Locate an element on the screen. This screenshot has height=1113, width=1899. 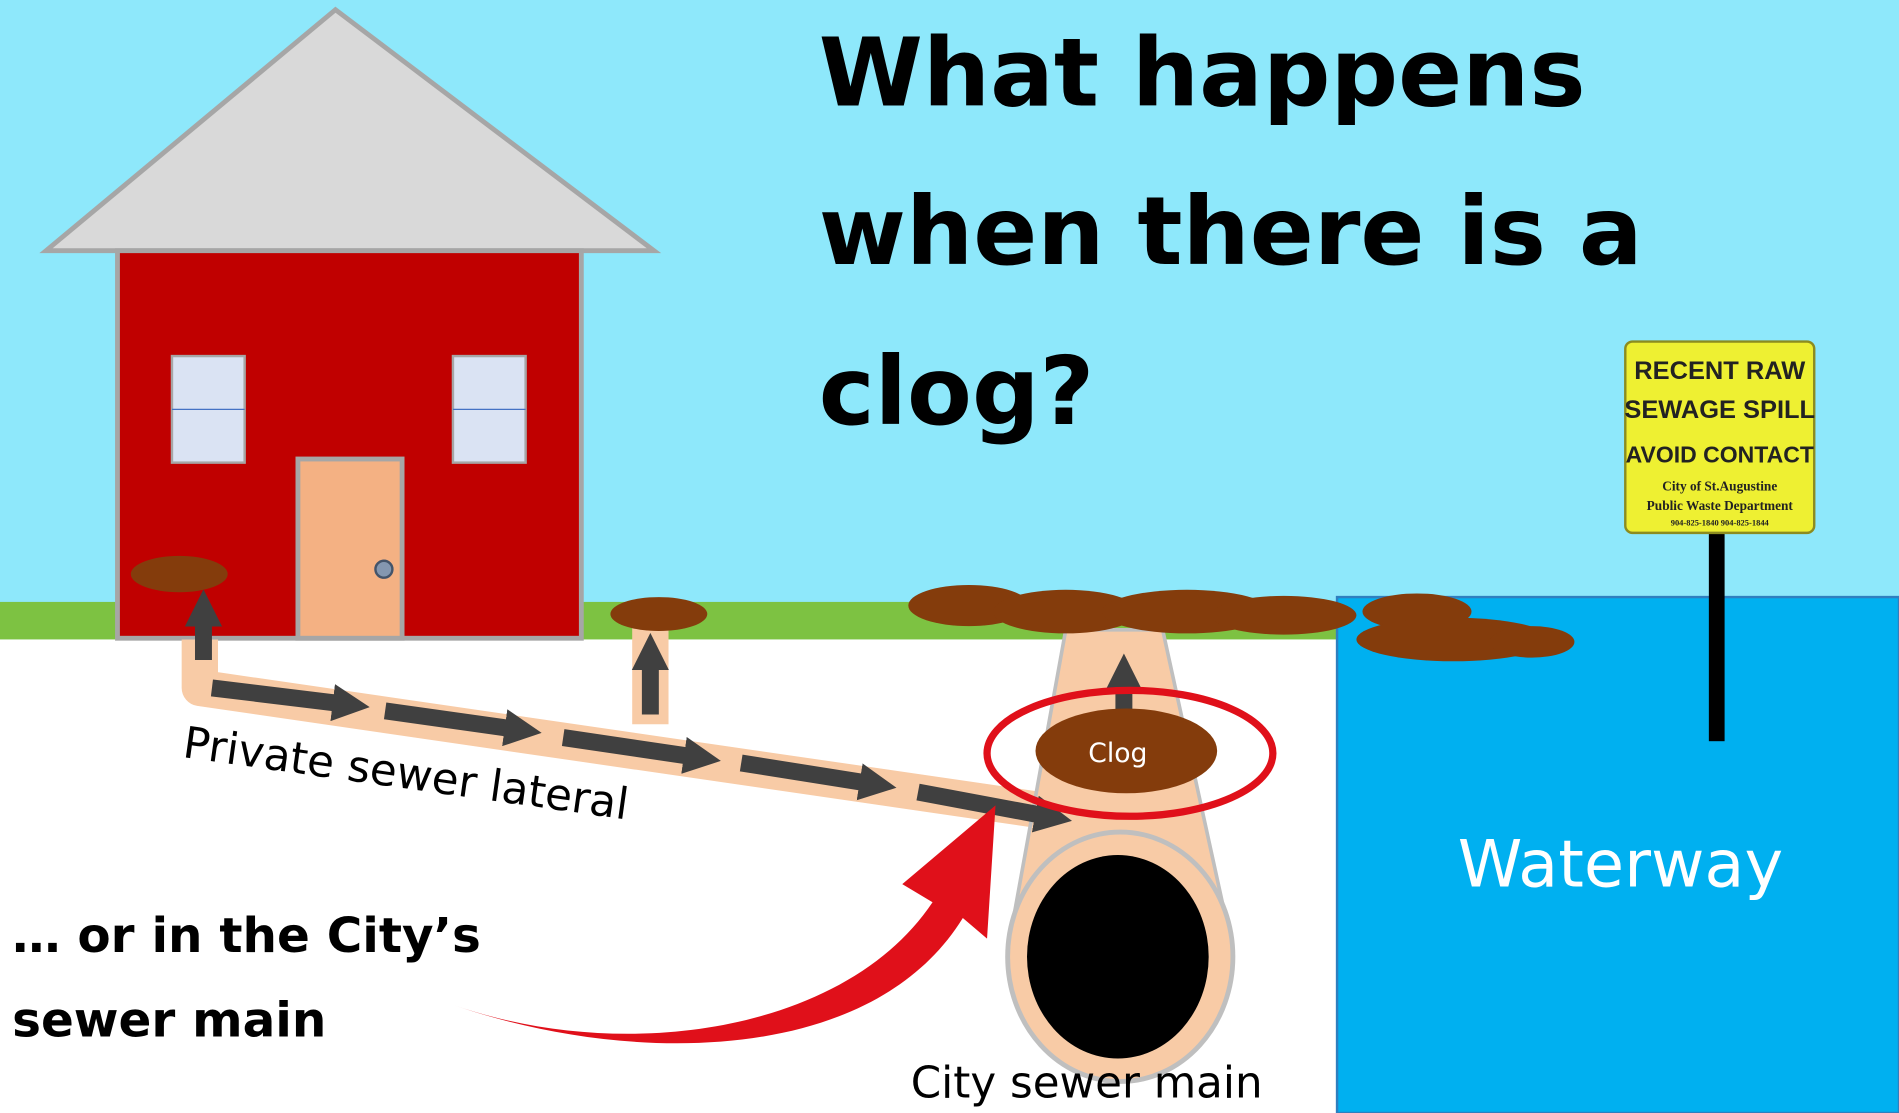
sign-line: RECENT RAW is located at coordinates (1719, 371).